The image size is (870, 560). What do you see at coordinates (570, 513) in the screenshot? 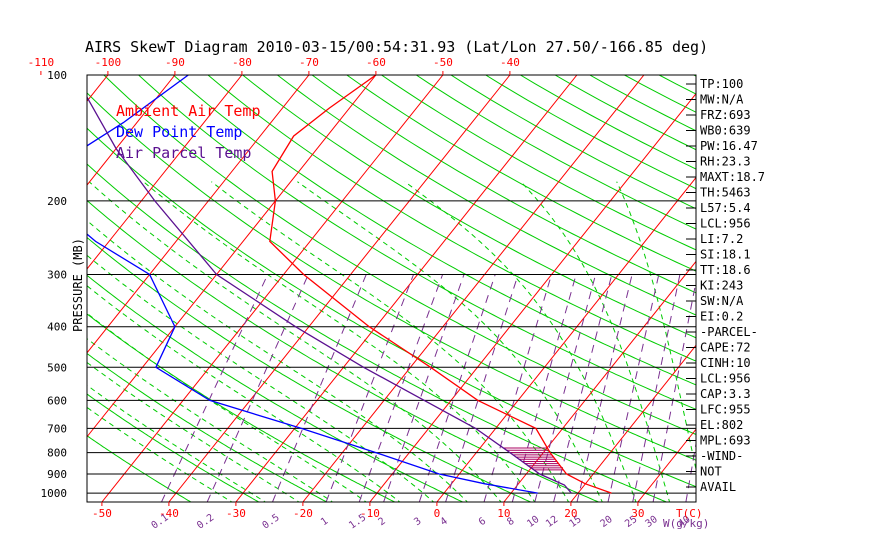
I see `bottom-temp-tick-label: 20` at bounding box center [570, 513].